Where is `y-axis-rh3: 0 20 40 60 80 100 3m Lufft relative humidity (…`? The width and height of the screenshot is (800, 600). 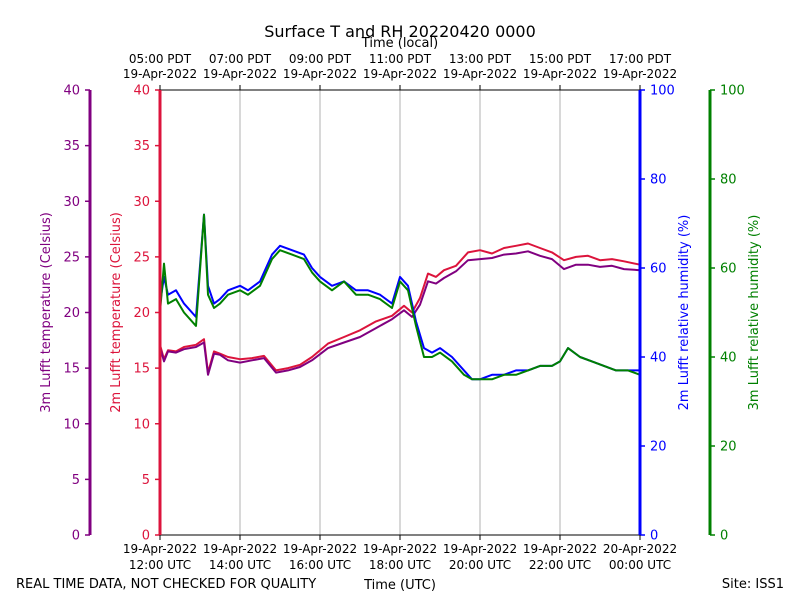
y-axis-rh3: 0 20 40 60 80 100 3m Lufft relative humidity (… is located at coordinates (735, 314).